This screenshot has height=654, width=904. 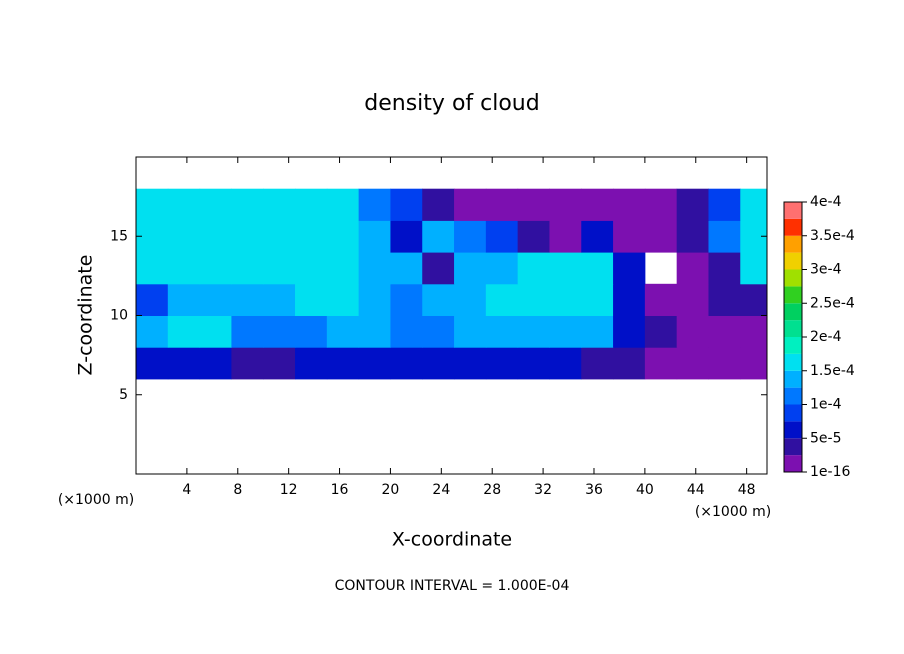 What do you see at coordinates (119, 236) in the screenshot?
I see `y-tick-label: 15` at bounding box center [119, 236].